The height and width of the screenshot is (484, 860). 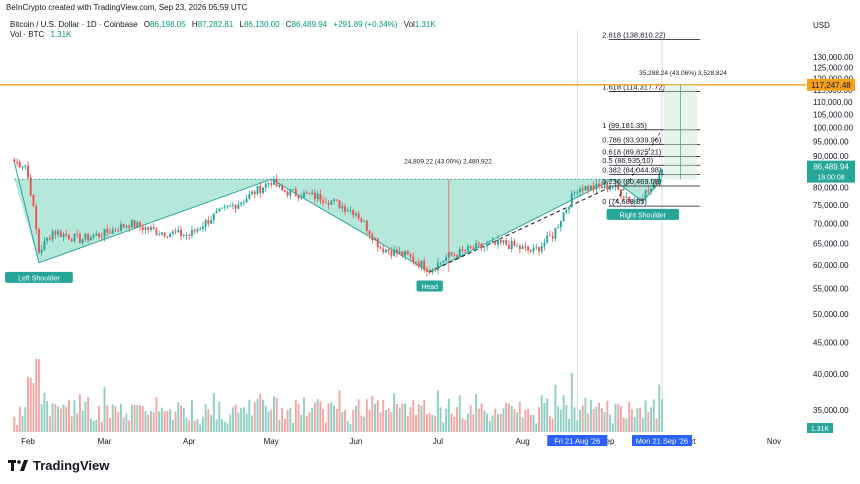 I want to click on x-tick-label: Feb, so click(x=28, y=441).